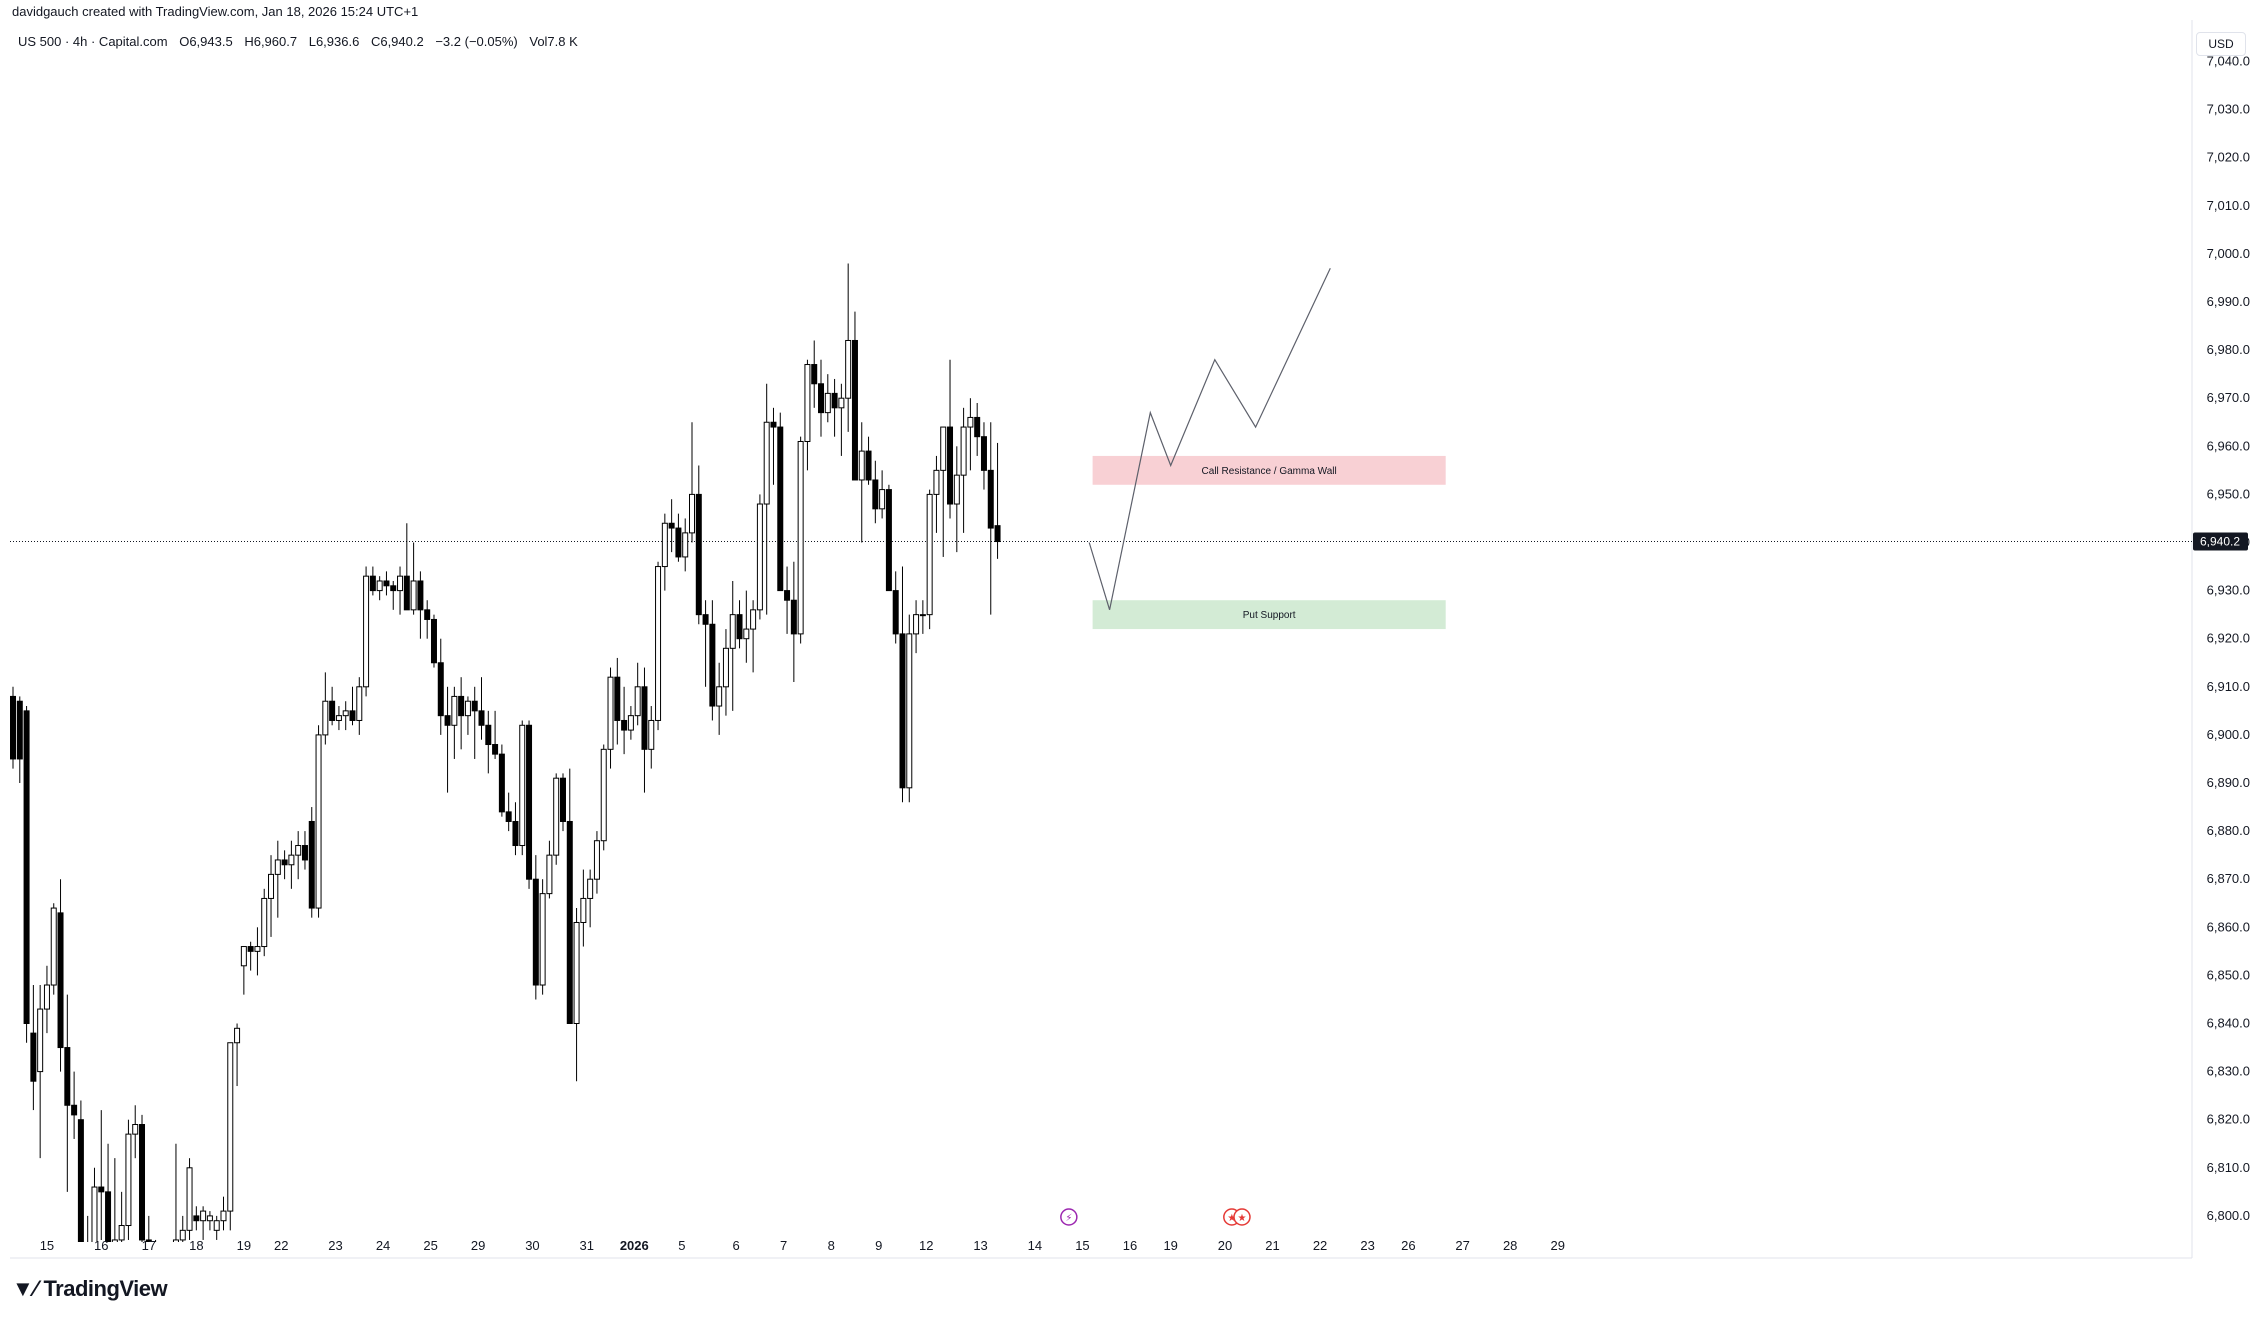 The height and width of the screenshot is (1318, 2266). What do you see at coordinates (553, 41) in the screenshot?
I see `volume-value: Vol7.8 K` at bounding box center [553, 41].